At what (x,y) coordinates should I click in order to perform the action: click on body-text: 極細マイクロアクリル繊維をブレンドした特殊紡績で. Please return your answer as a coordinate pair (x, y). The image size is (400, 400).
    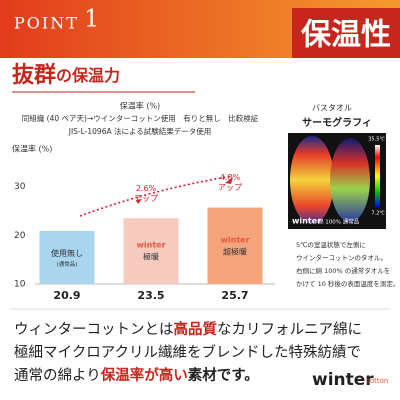
    Looking at the image, I should click on (187, 352).